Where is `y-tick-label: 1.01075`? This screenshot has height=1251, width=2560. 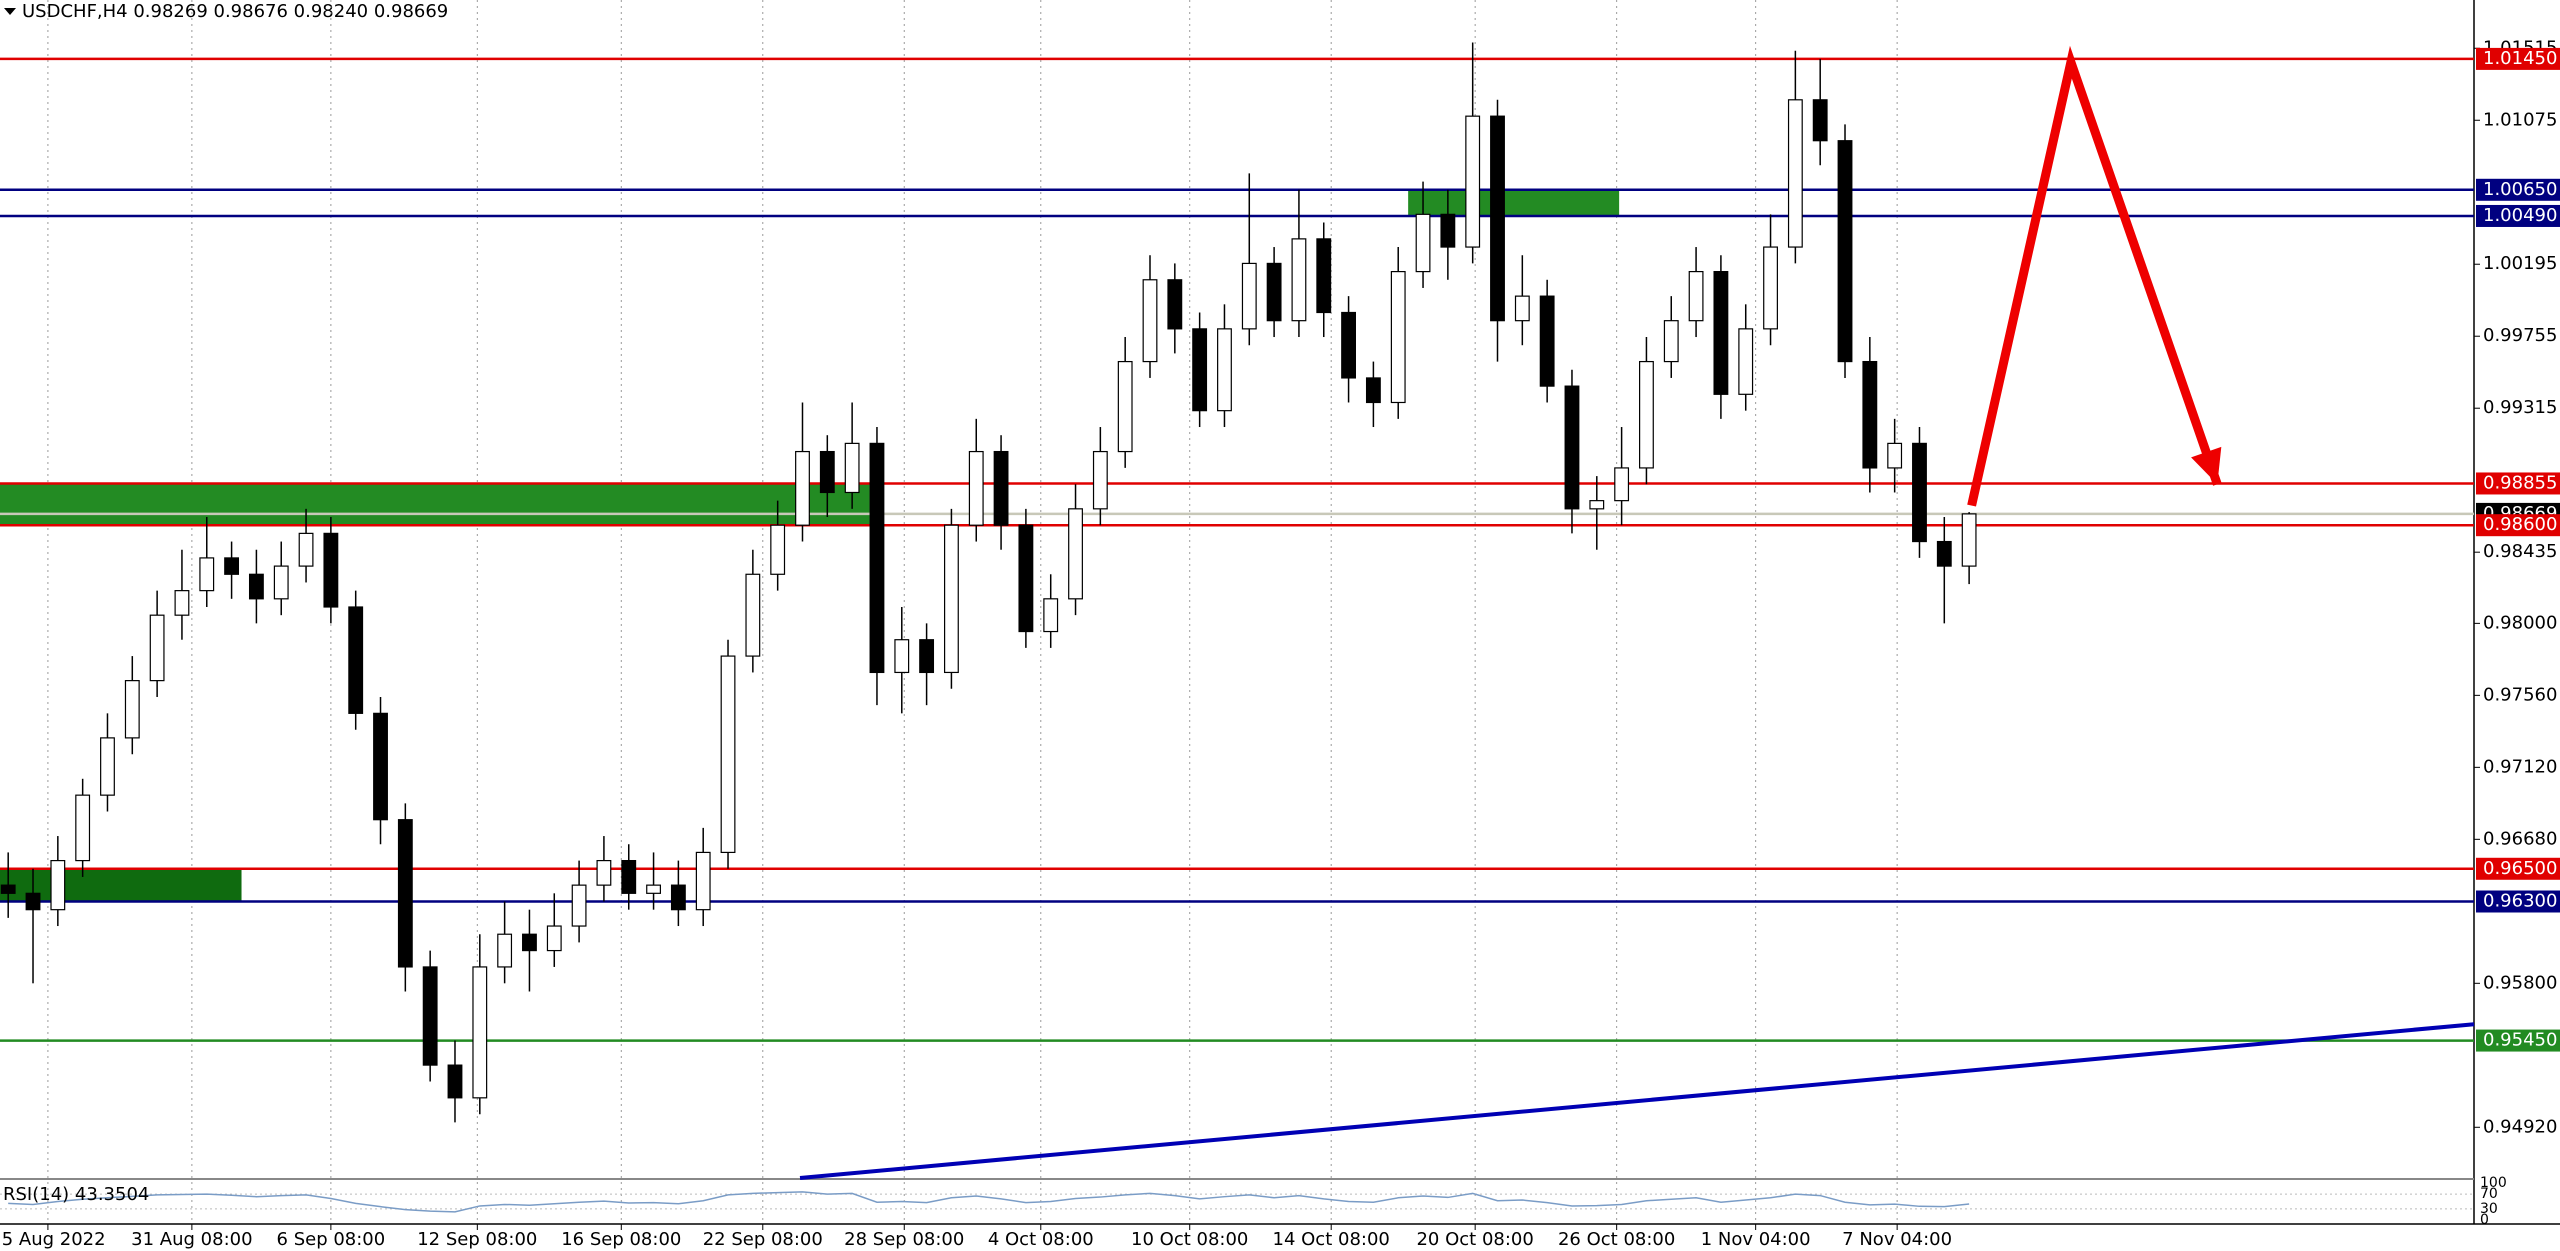 y-tick-label: 1.01075 is located at coordinates (2520, 119).